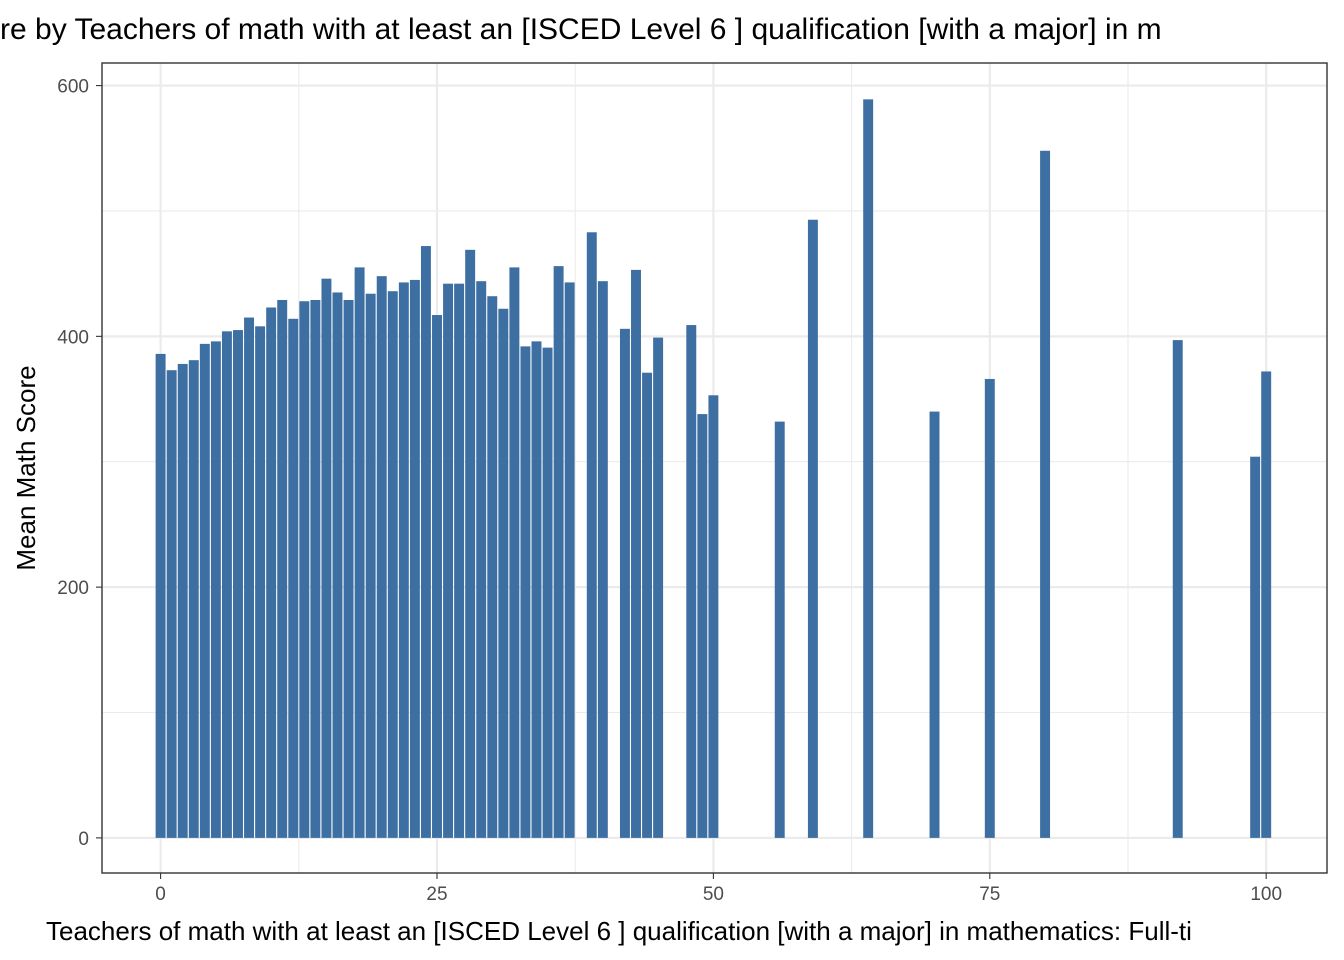  Describe the element at coordinates (989, 894) in the screenshot. I see `x-tick-label: 75` at that location.